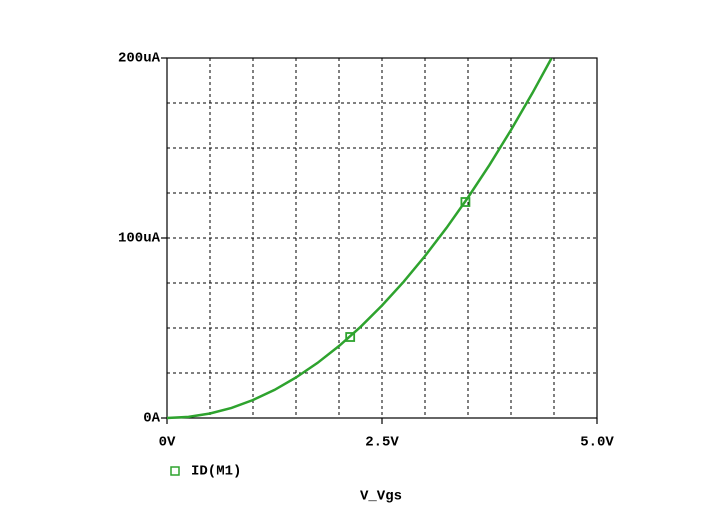 This screenshot has width=711, height=521. Describe the element at coordinates (151, 419) in the screenshot. I see `y-tick-label: 0A` at that location.